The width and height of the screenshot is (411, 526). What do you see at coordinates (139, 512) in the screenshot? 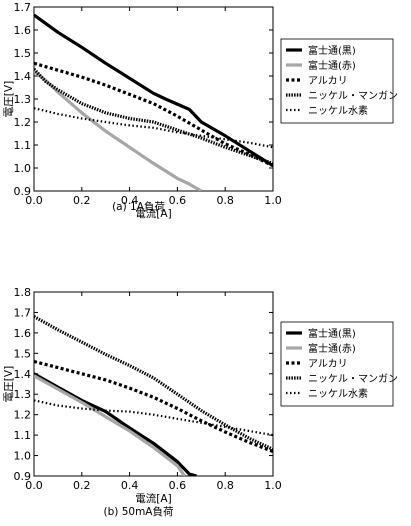
I see `chart-caption: (b) 50mA負荷` at bounding box center [139, 512].